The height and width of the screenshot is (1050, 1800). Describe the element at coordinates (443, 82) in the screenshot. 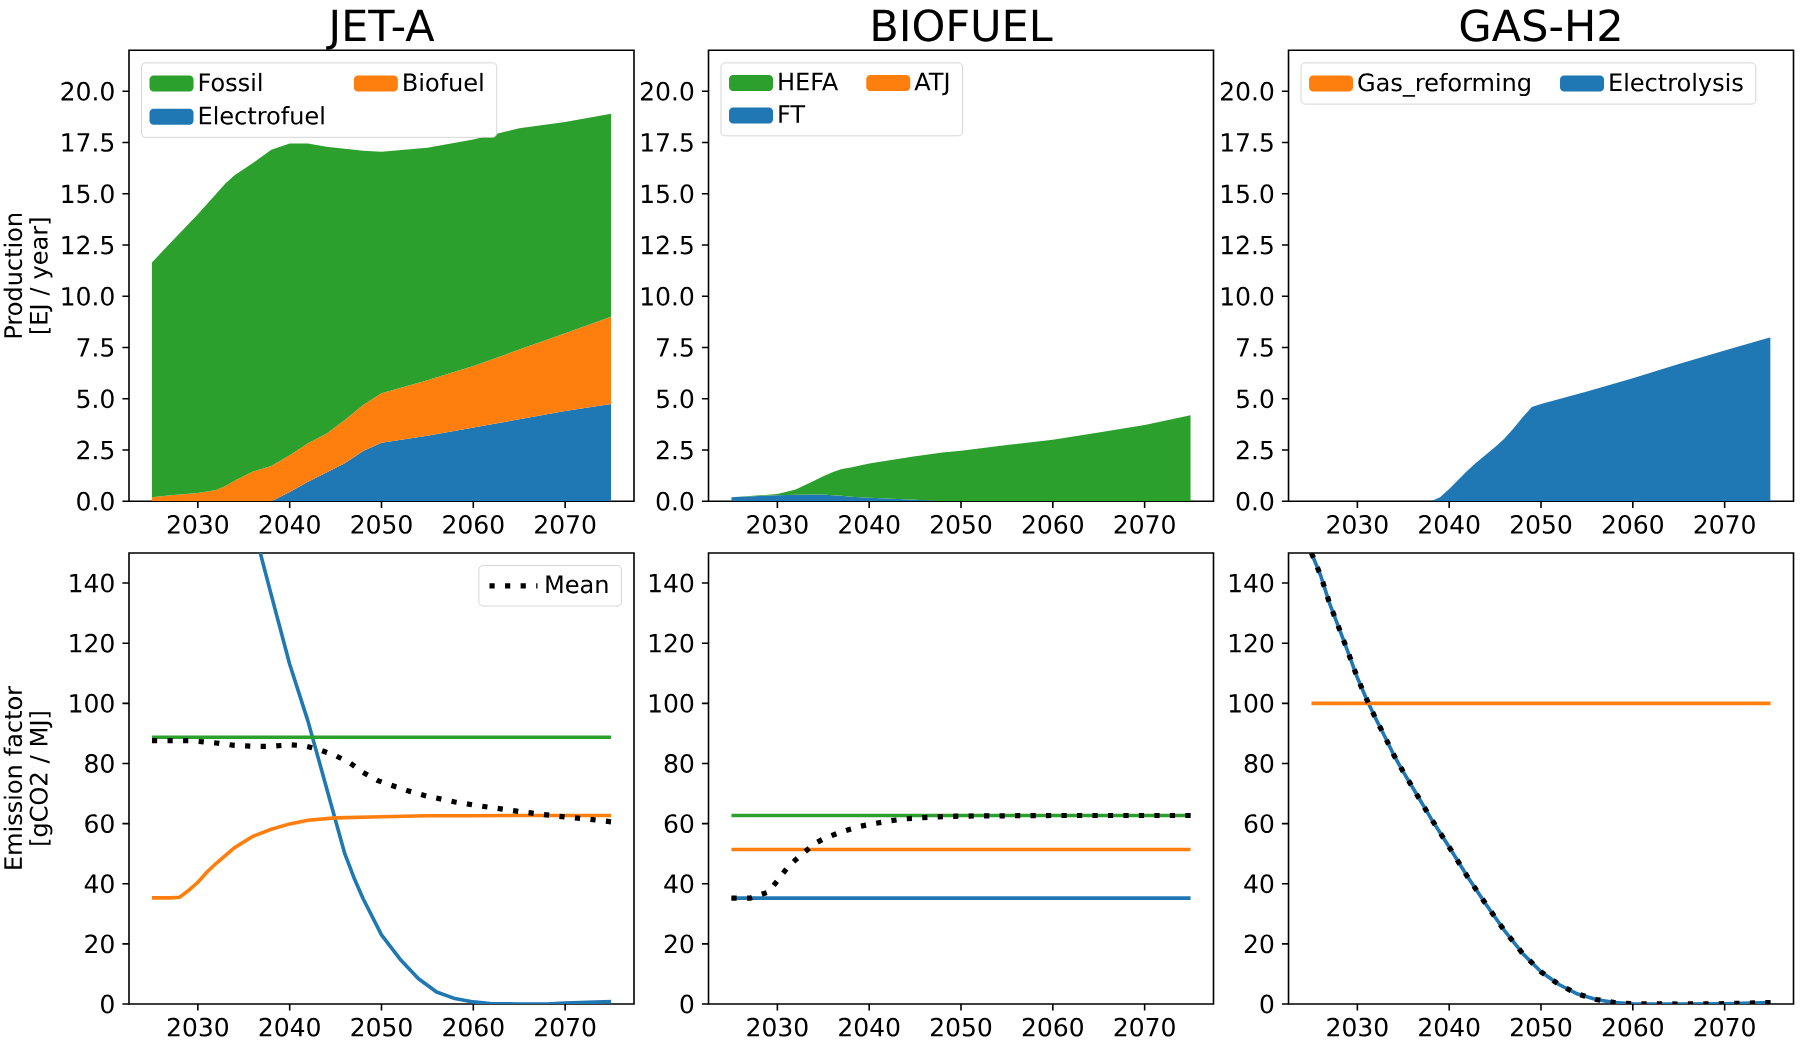

I see `legend-label: Biofuel` at that location.